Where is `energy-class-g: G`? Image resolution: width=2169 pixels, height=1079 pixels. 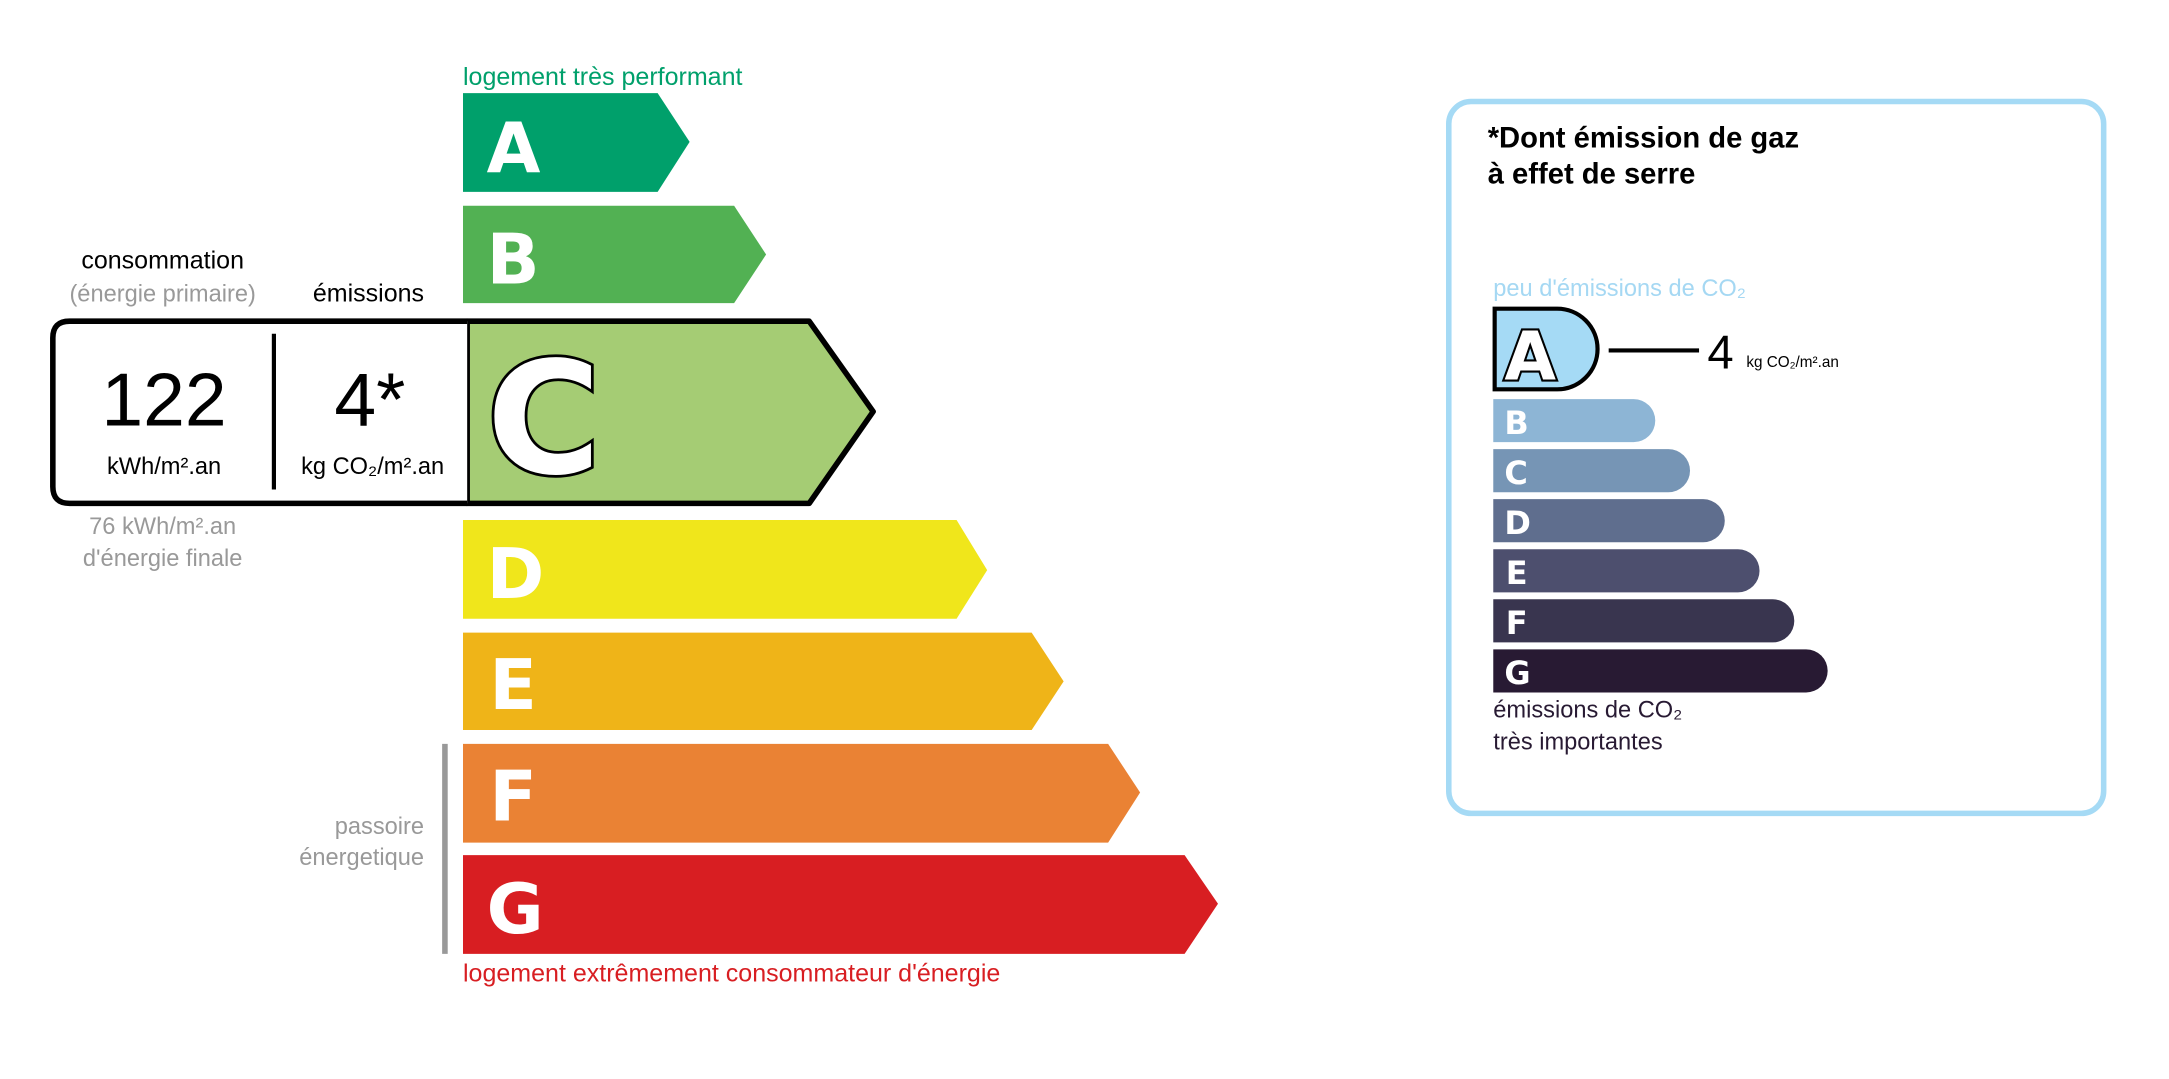 energy-class-g: G is located at coordinates (840, 904).